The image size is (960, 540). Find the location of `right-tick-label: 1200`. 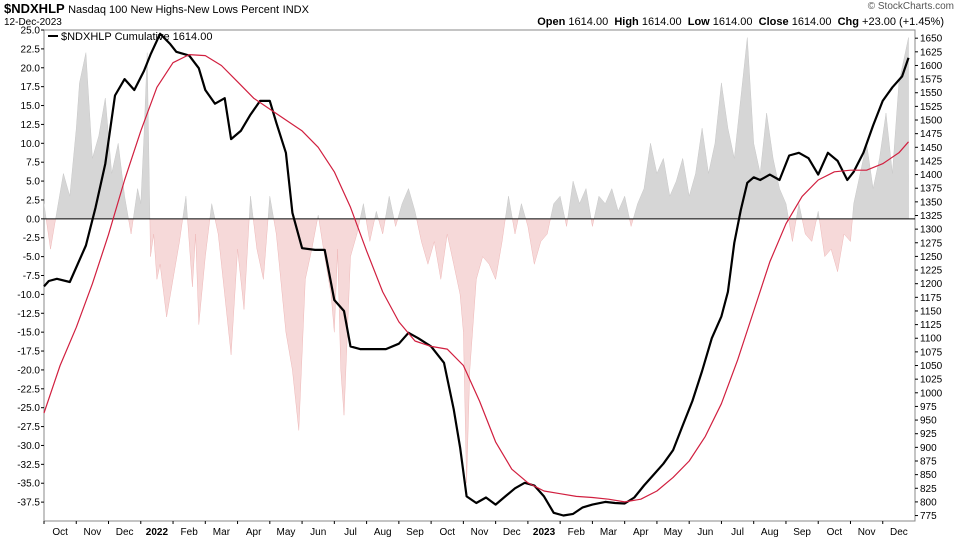

right-tick-label: 1200 is located at coordinates (931, 284).